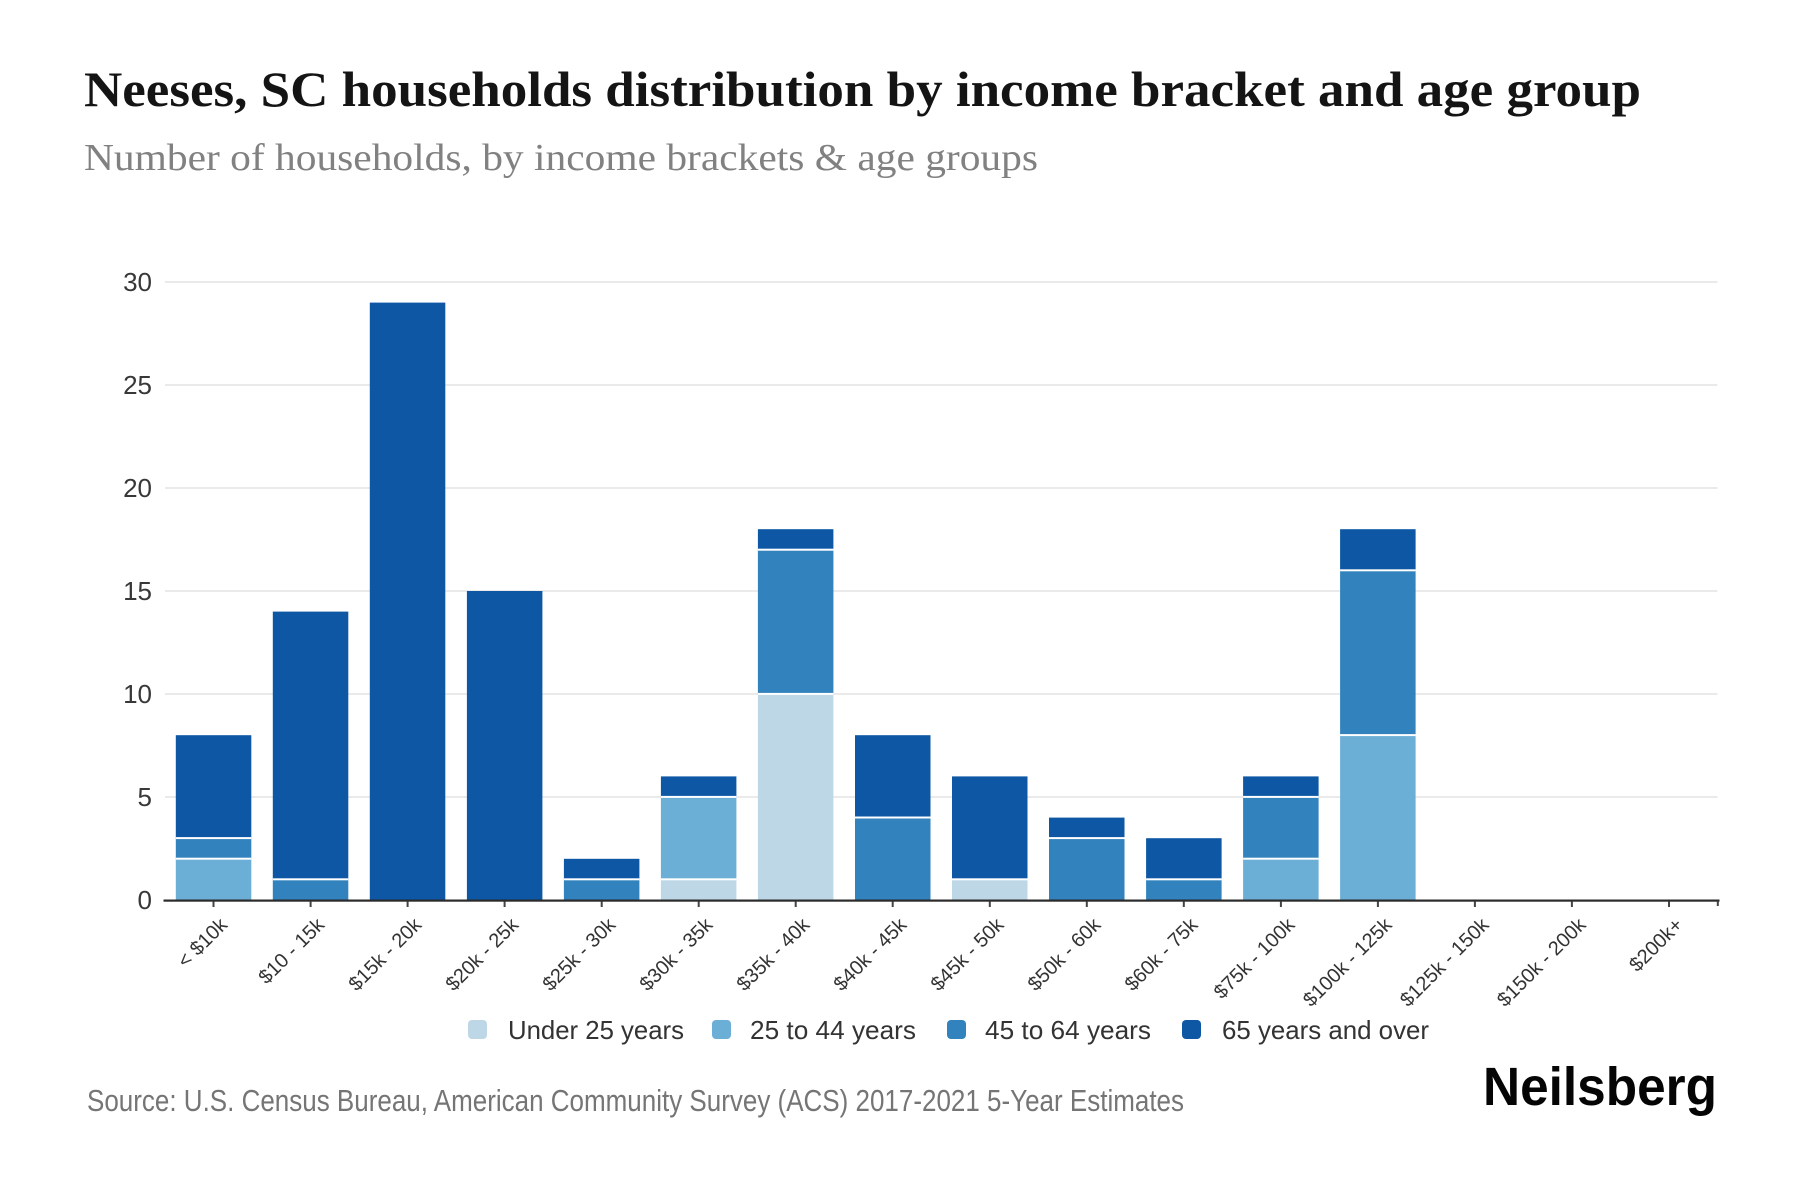 This screenshot has width=1800, height=1200. What do you see at coordinates (137, 694) in the screenshot?
I see `svg-text: 10` at bounding box center [137, 694].